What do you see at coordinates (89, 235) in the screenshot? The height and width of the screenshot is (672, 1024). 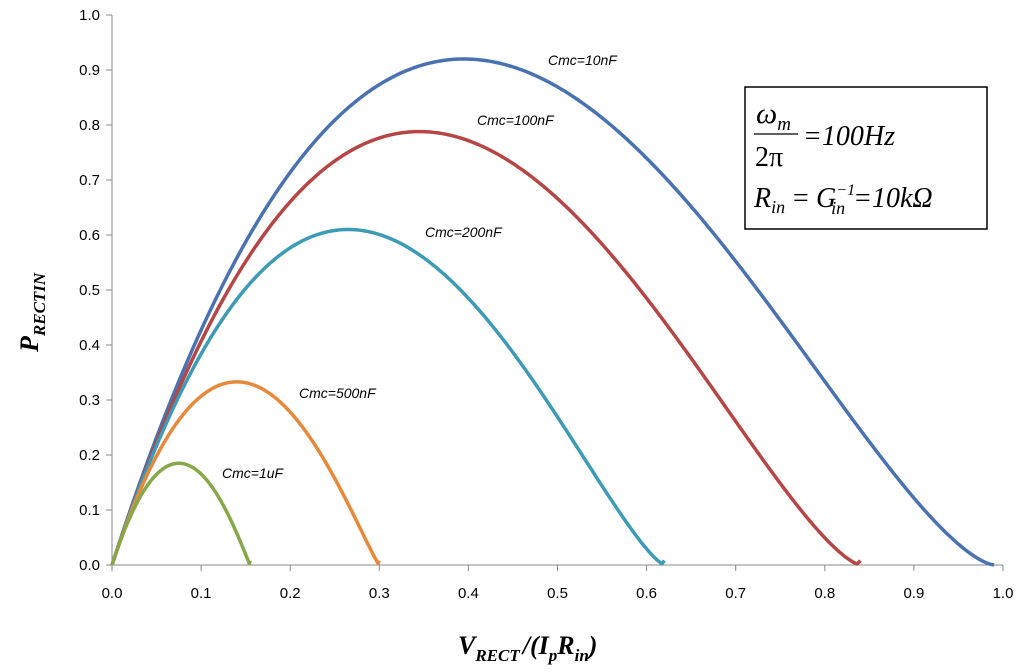 I see `y-tick-label: 0.6` at bounding box center [89, 235].